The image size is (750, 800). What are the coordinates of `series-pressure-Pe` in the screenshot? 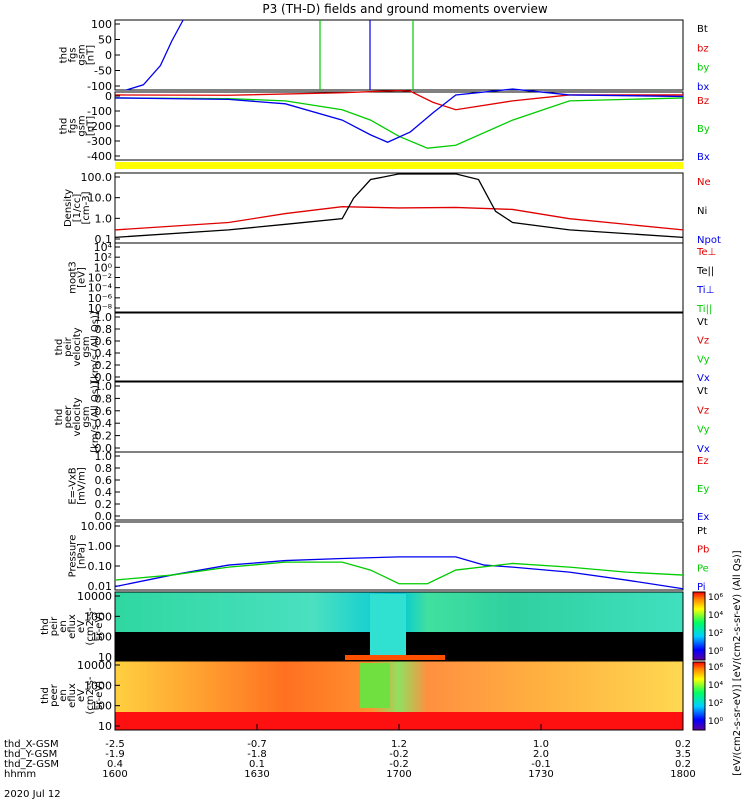 It's located at (399, 573).